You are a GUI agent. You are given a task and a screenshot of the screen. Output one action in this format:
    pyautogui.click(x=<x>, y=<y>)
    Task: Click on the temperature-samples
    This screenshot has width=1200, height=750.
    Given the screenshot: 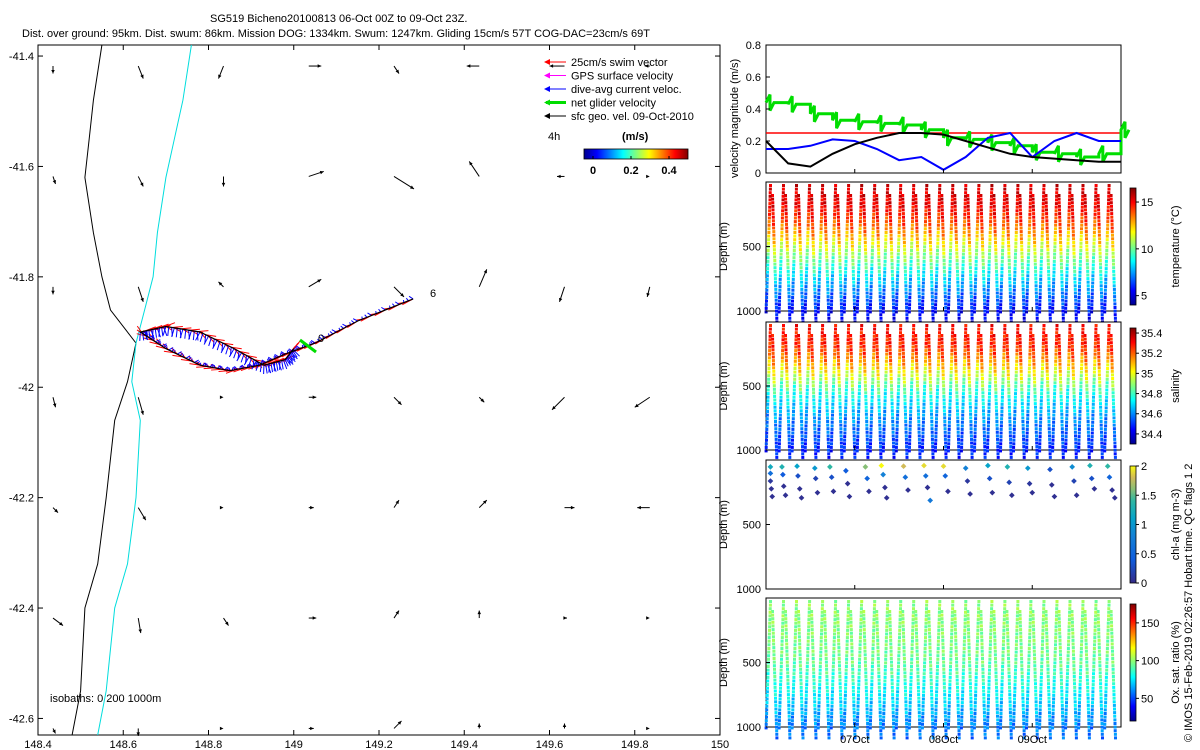 What is the action you would take?
    pyautogui.click(x=940, y=254)
    